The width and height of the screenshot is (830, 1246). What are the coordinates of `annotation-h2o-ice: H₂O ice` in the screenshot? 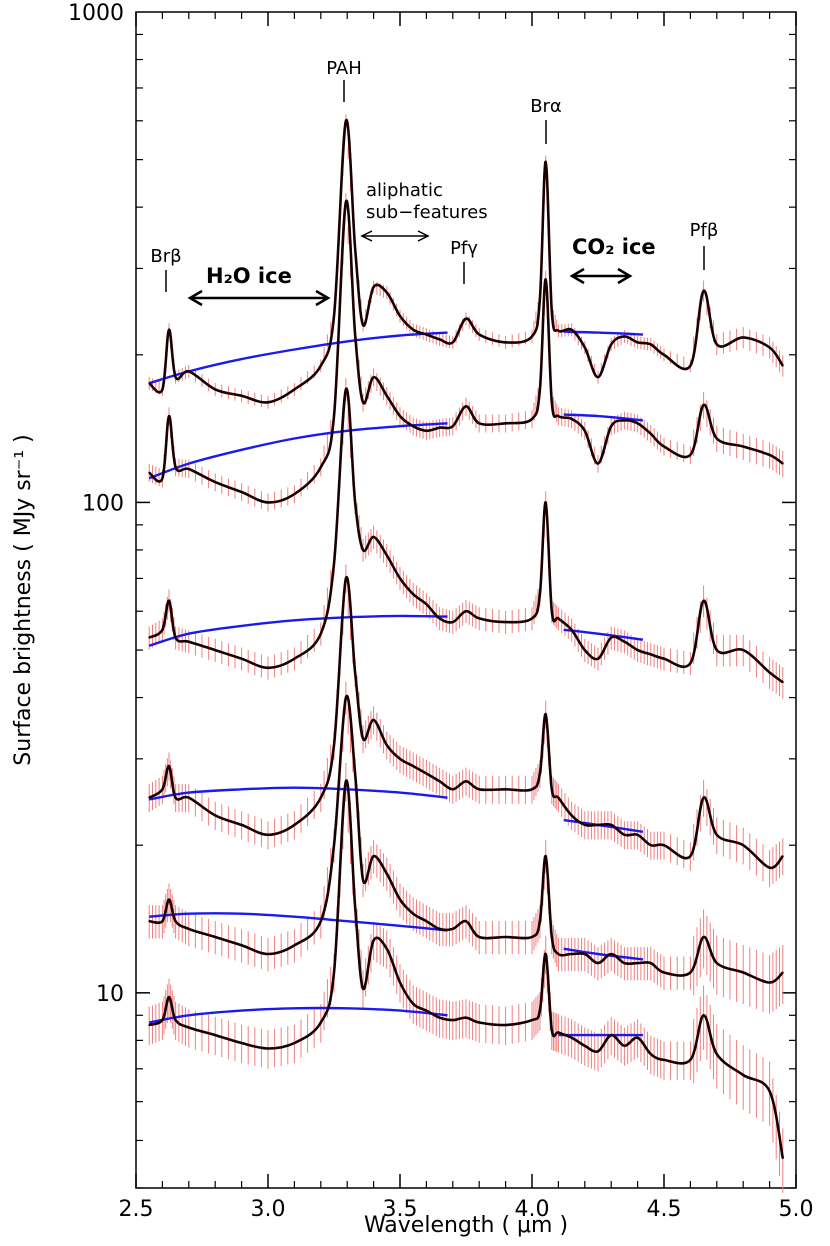 It's located at (249, 276).